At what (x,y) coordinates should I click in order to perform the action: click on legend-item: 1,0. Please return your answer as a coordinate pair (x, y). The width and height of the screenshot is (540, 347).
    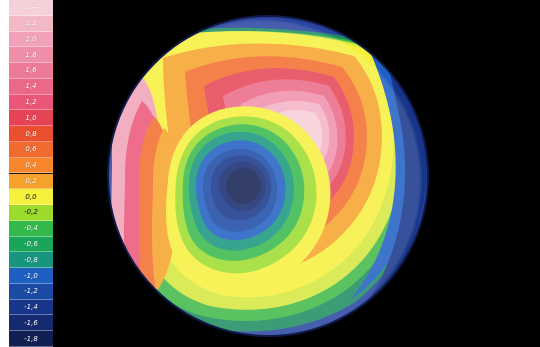
    Looking at the image, I should click on (31, 118).